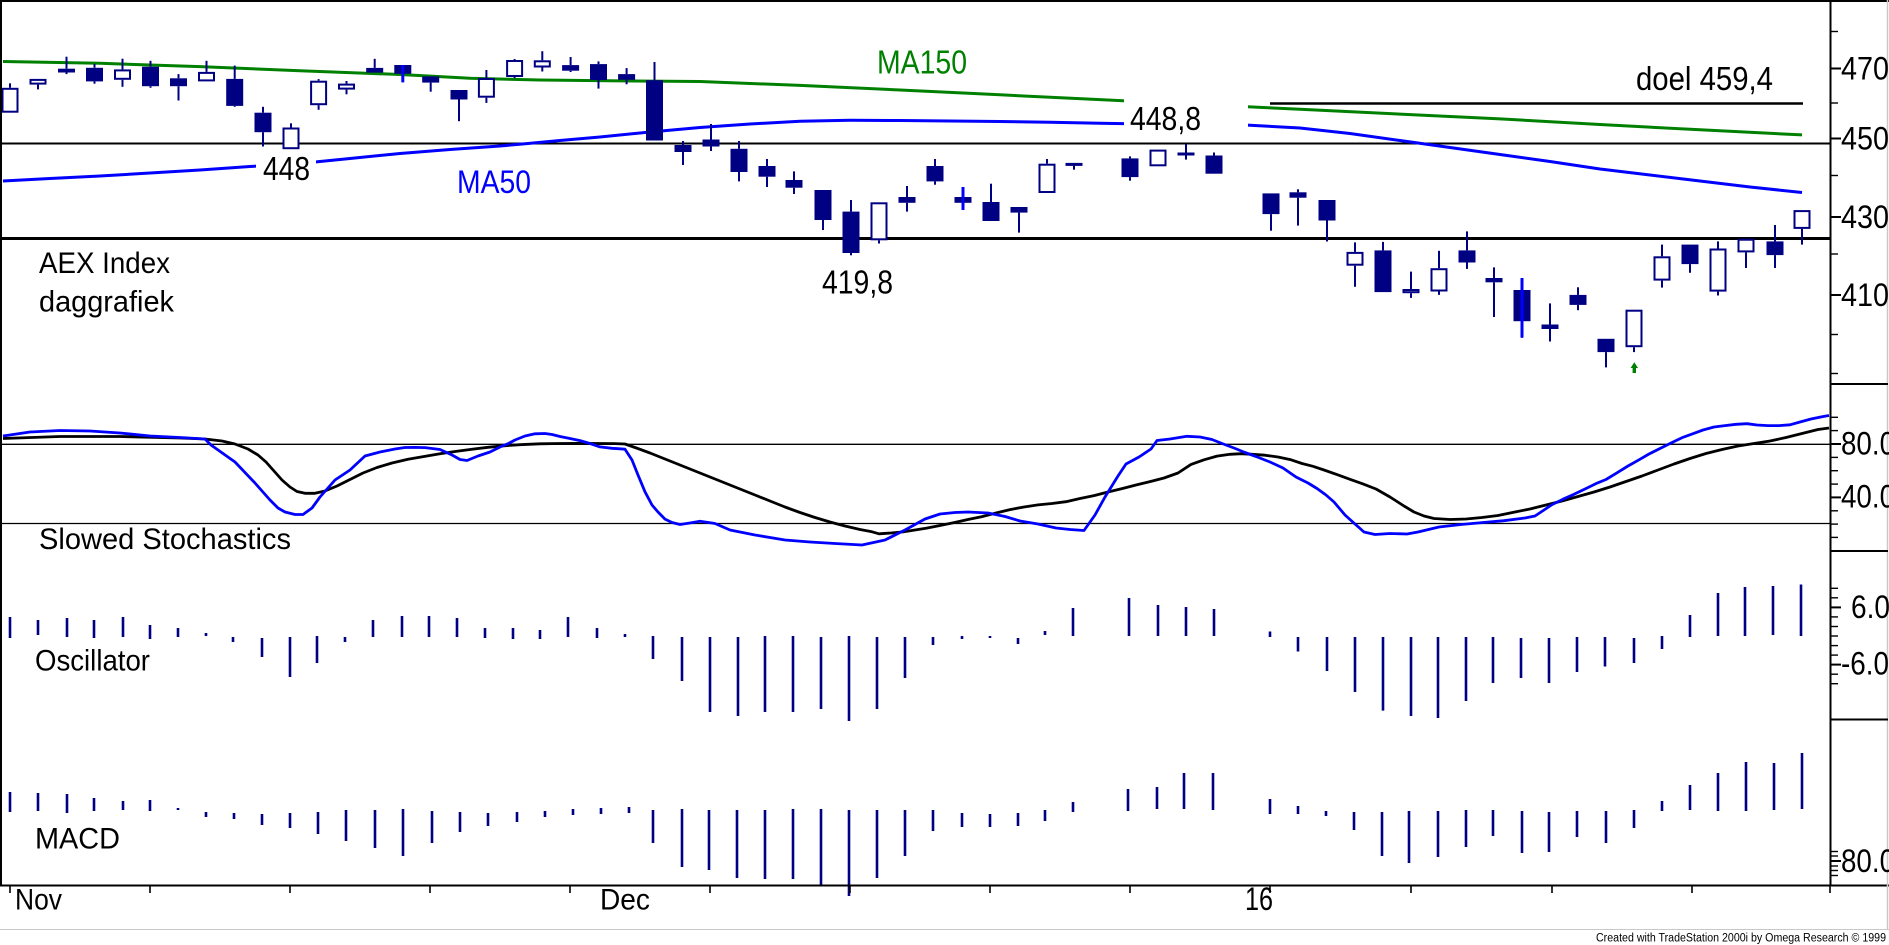 This screenshot has width=1889, height=945. Describe the element at coordinates (1865, 664) in the screenshot. I see `svg-text: -6.0` at that location.